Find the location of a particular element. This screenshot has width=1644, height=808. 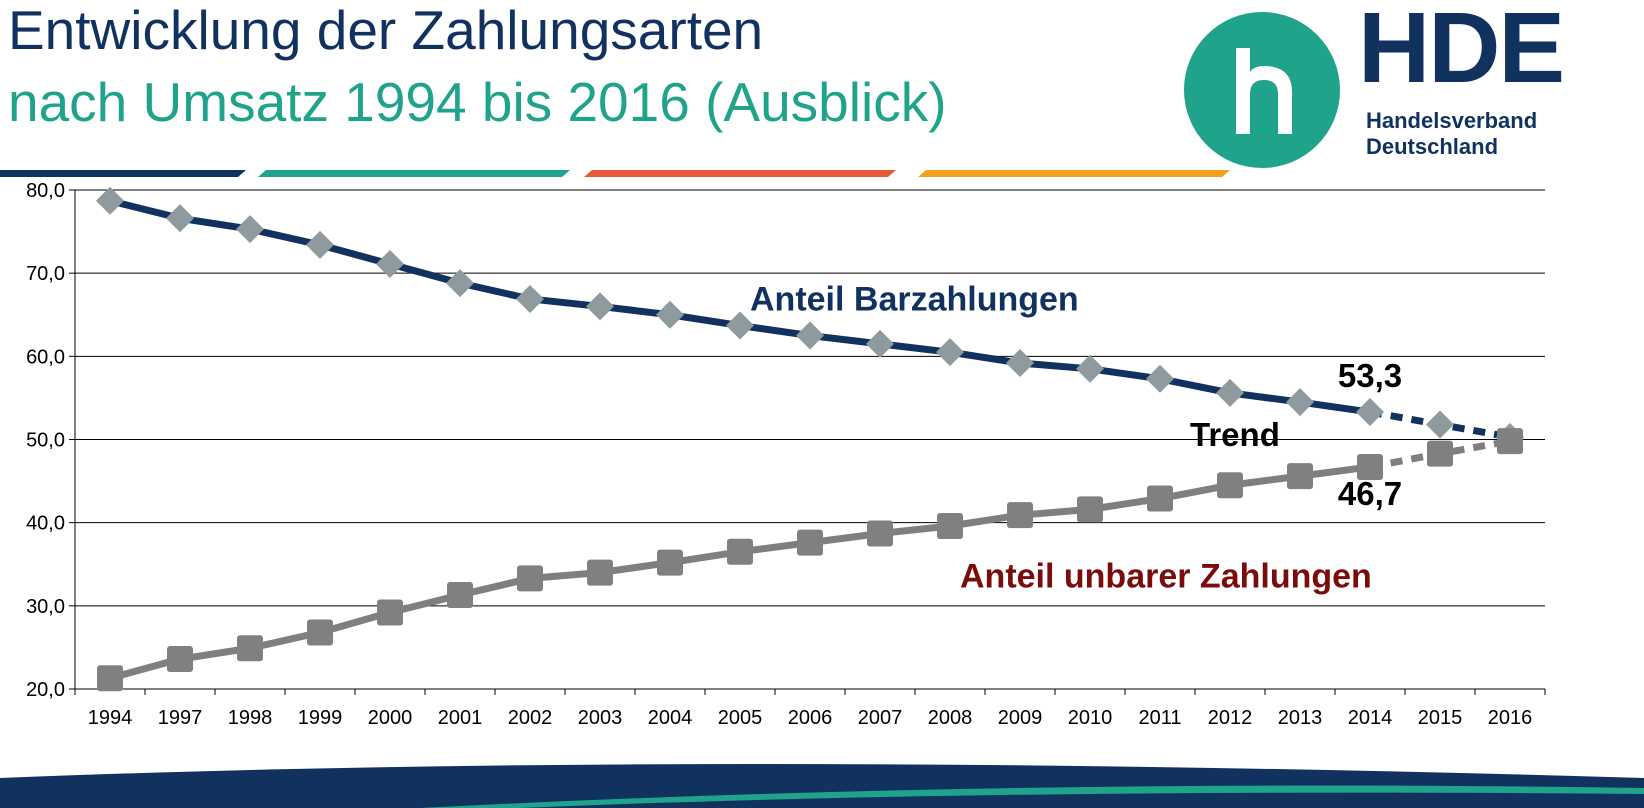

trend-label: Trend is located at coordinates (1235, 434).